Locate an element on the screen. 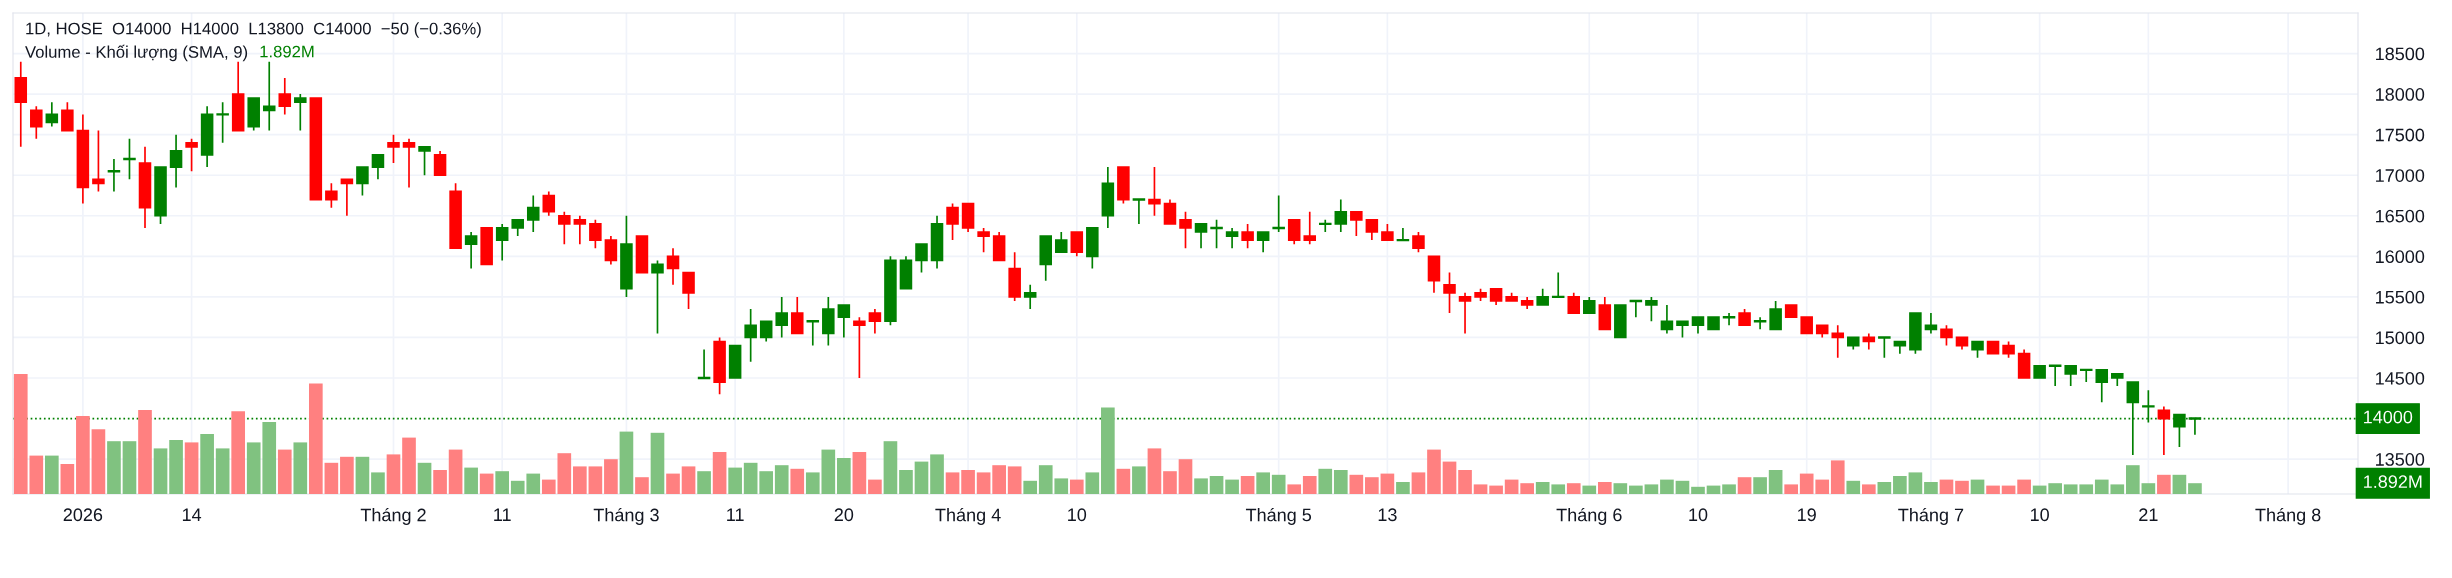 This screenshot has height=578, width=2452. y-tick-label: 16000 is located at coordinates (2400, 257).